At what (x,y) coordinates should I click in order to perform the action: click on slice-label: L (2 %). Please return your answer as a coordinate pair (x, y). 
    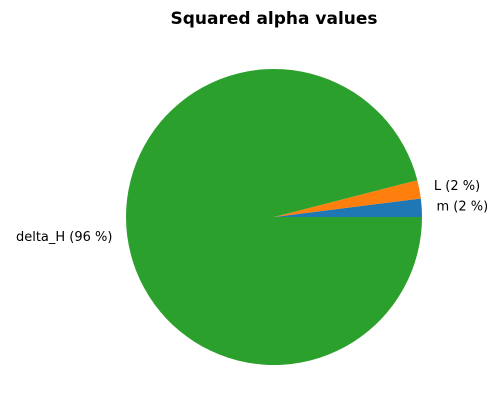
    Looking at the image, I should click on (457, 186).